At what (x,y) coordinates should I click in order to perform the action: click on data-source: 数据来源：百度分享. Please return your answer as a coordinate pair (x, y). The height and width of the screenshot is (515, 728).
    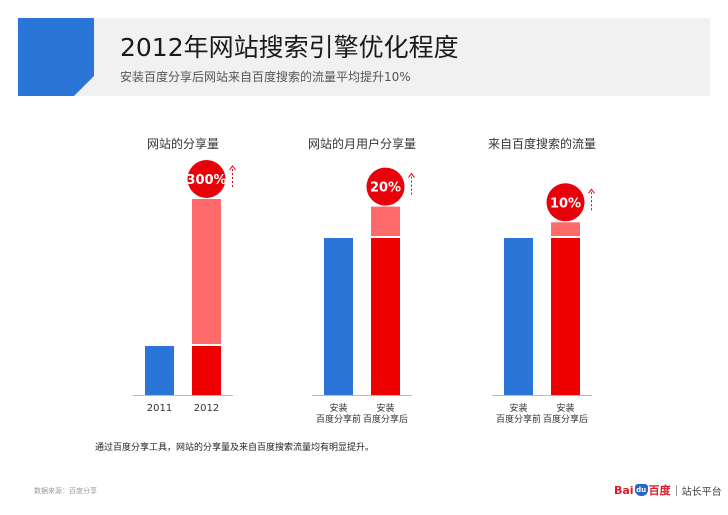
    Looking at the image, I should click on (65, 491).